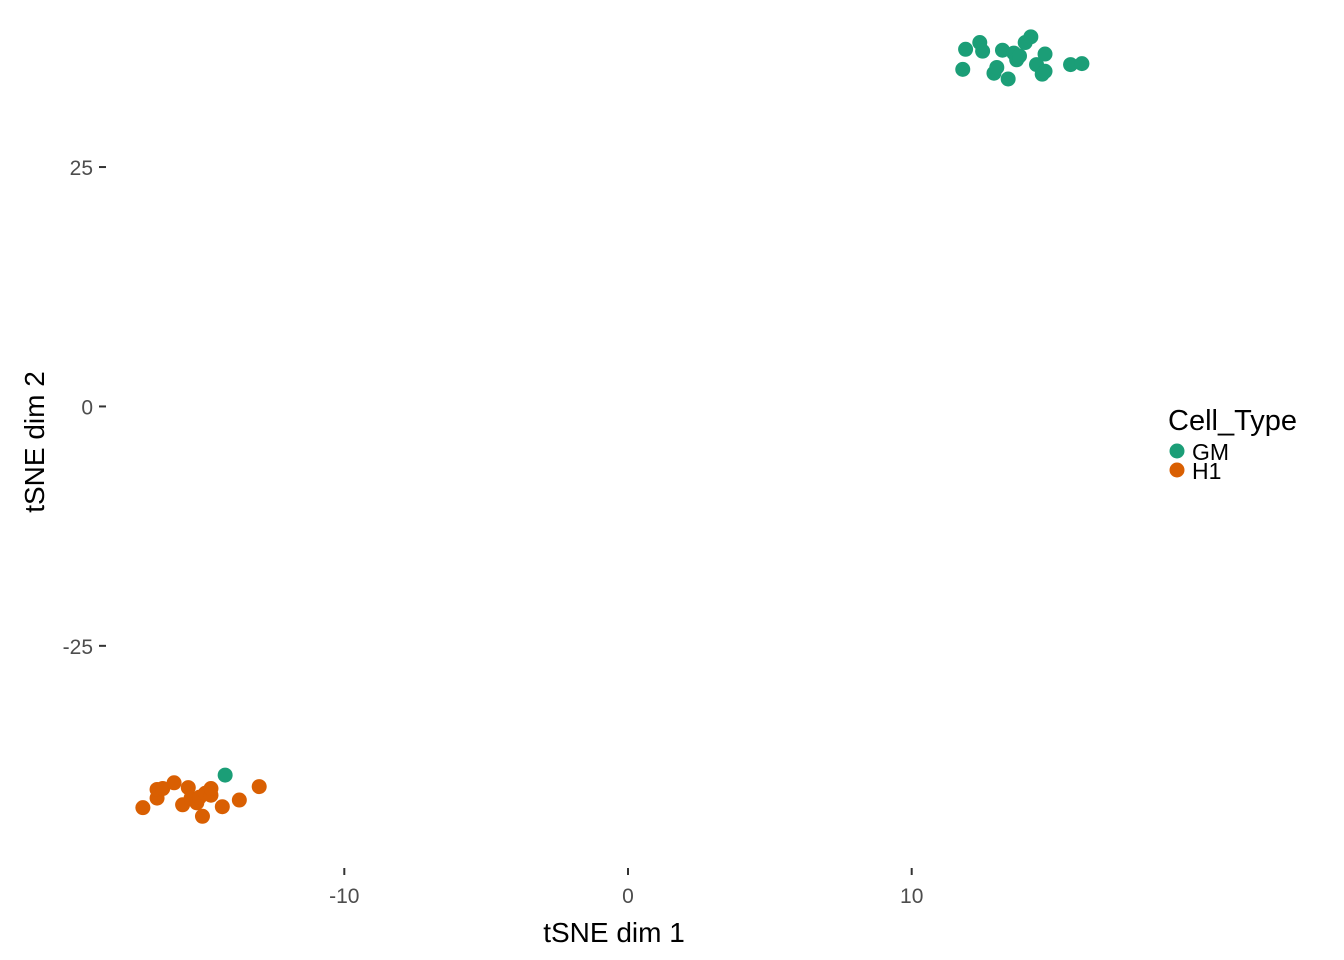 The image size is (1344, 960). I want to click on legend-label-h1: H1, so click(1206, 471).